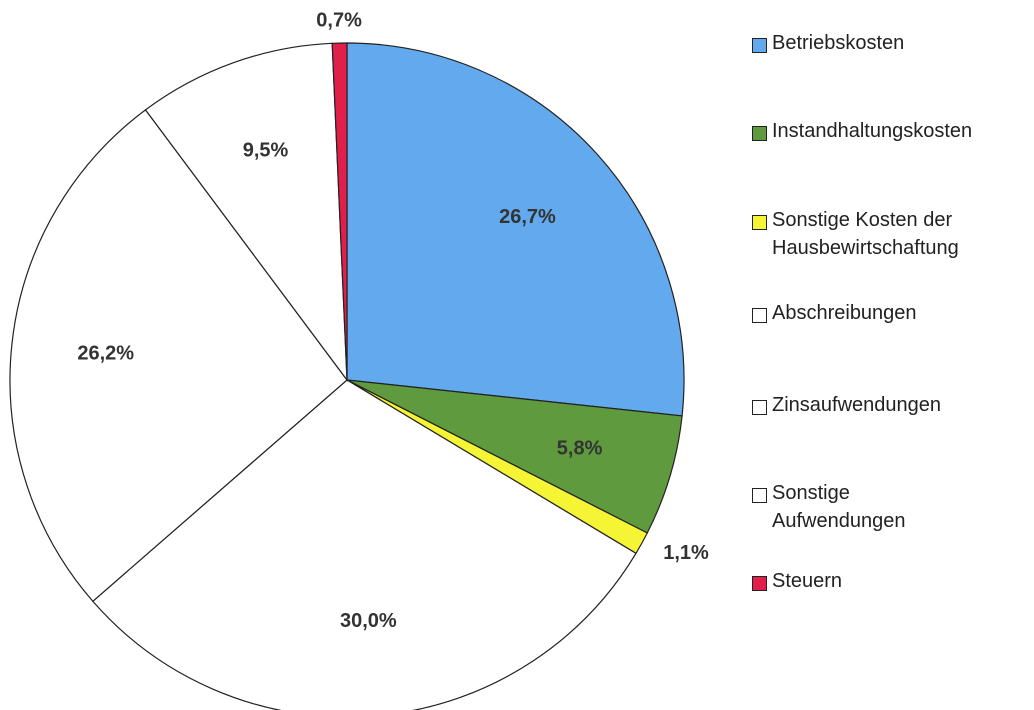 Image resolution: width=1034 pixels, height=710 pixels. What do you see at coordinates (865, 234) in the screenshot?
I see `legend-label: Sonstige Kosten der Hausbewirtschaftung` at bounding box center [865, 234].